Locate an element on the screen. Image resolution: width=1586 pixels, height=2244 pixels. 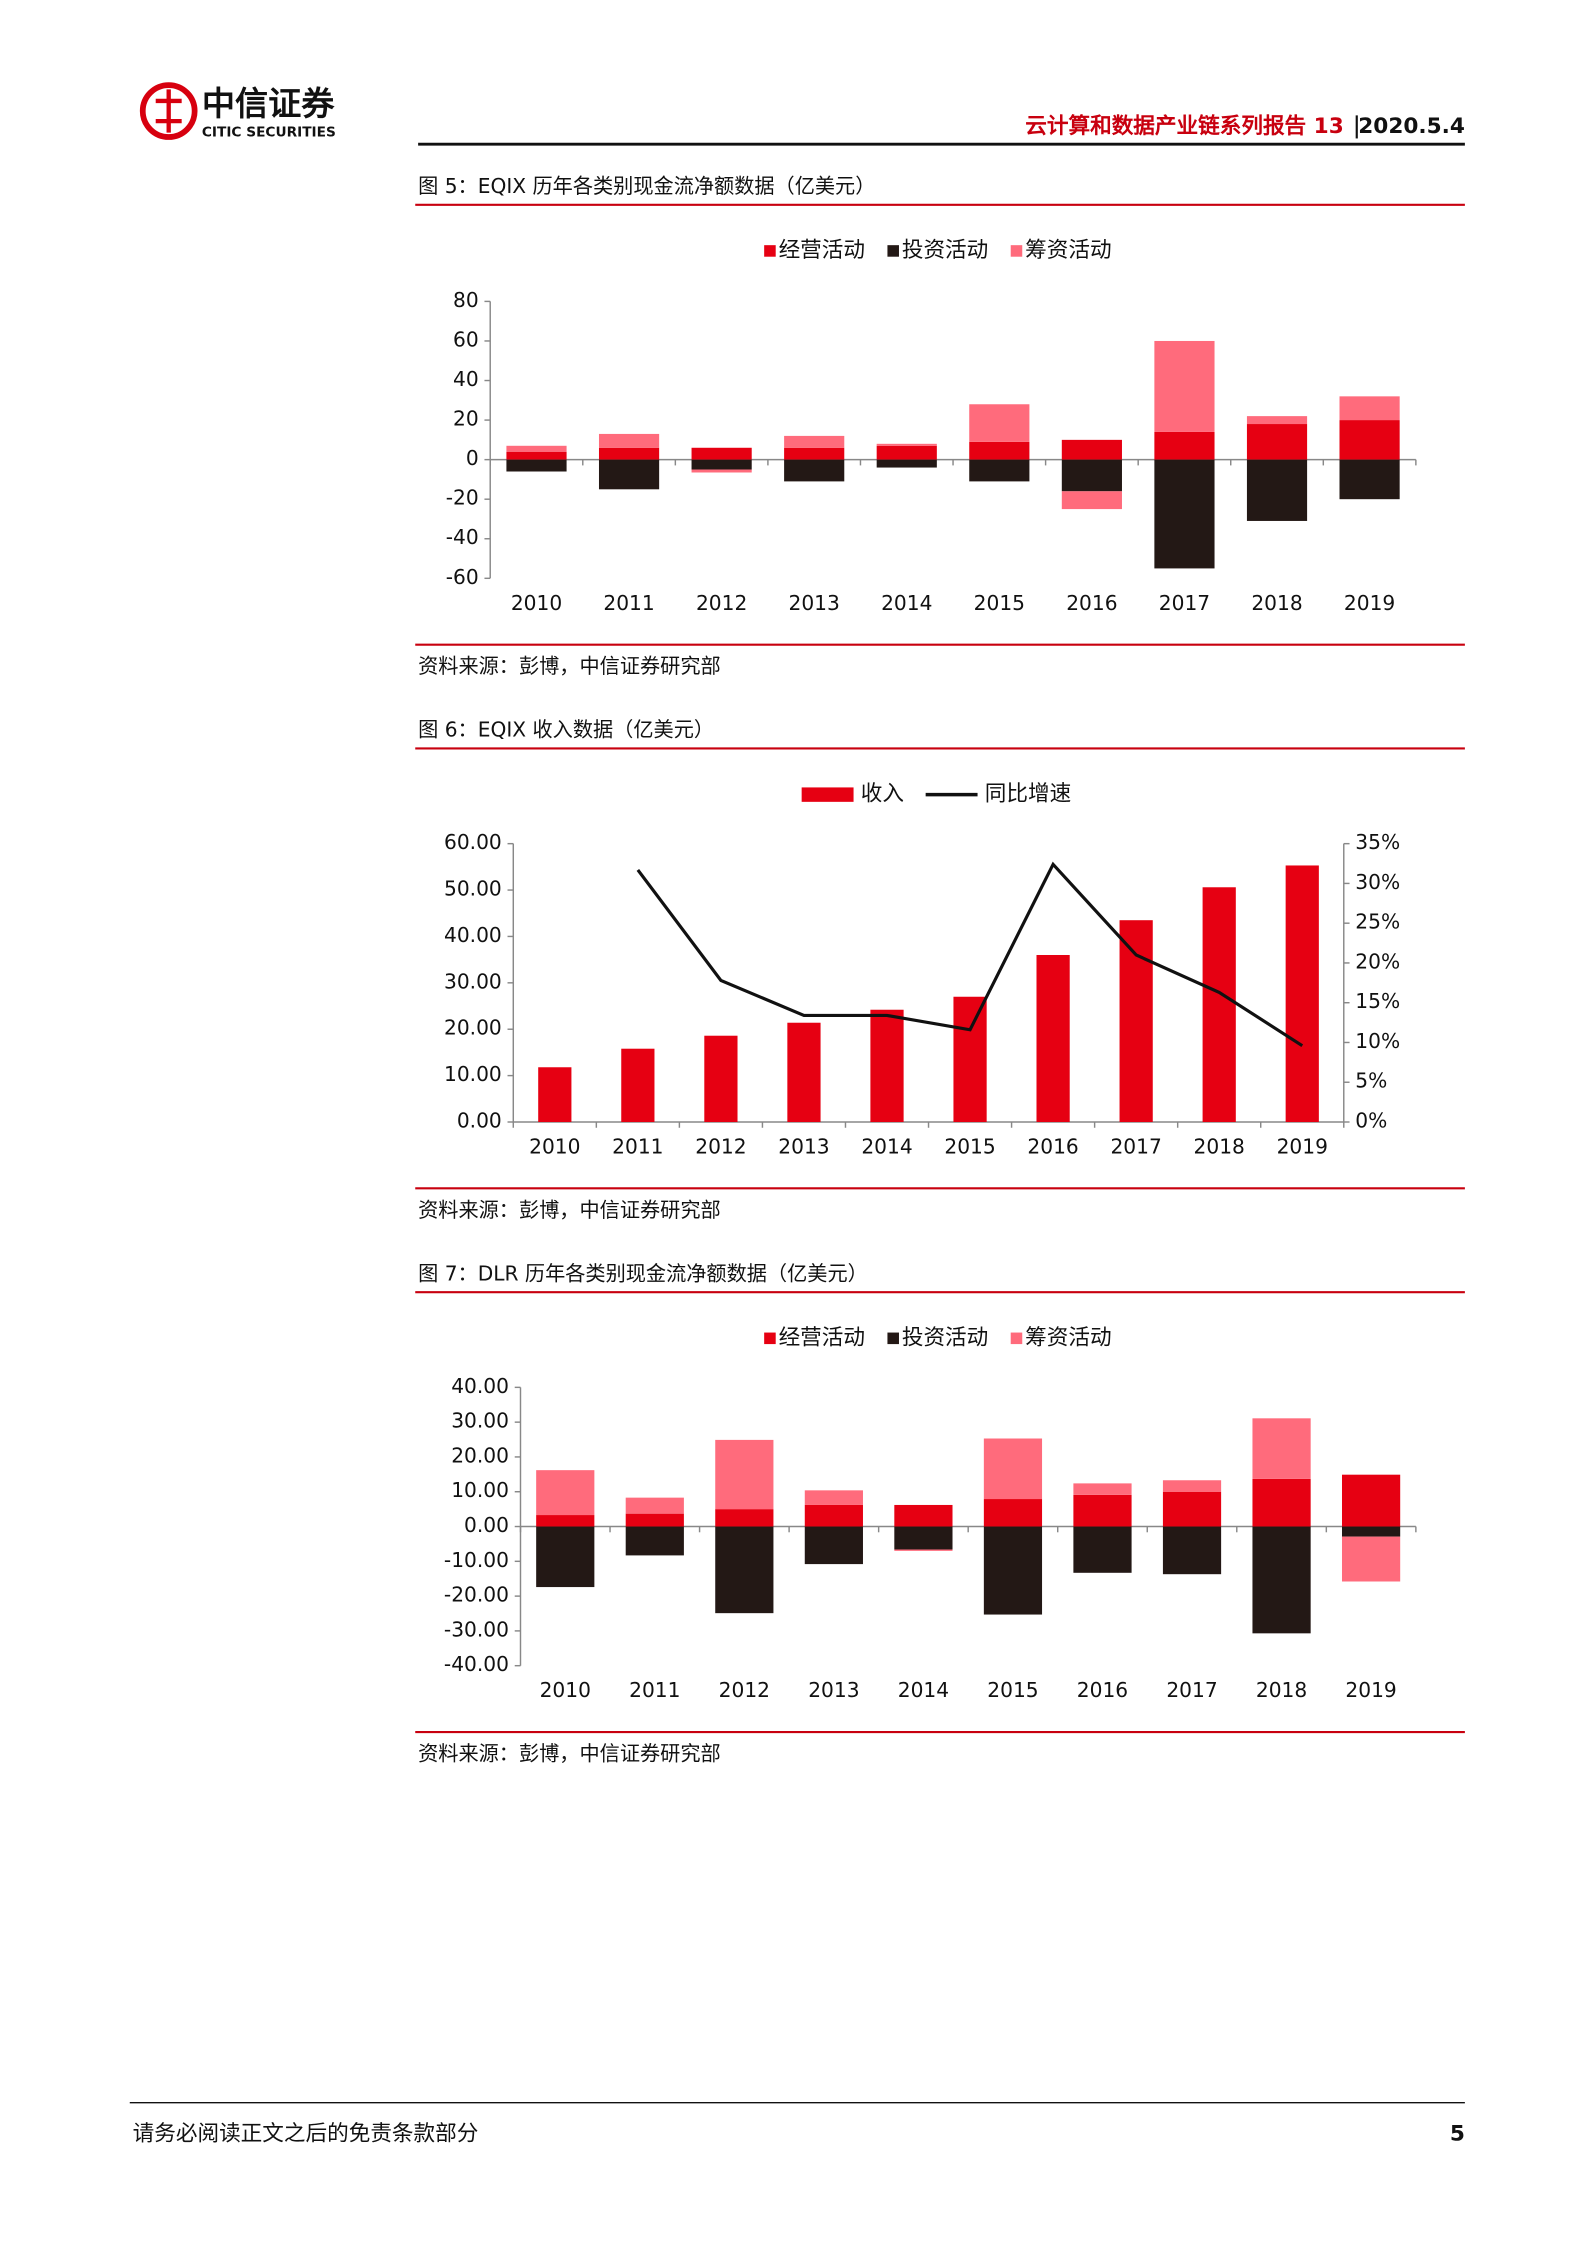
page-number: 5 is located at coordinates (1457, 2133).